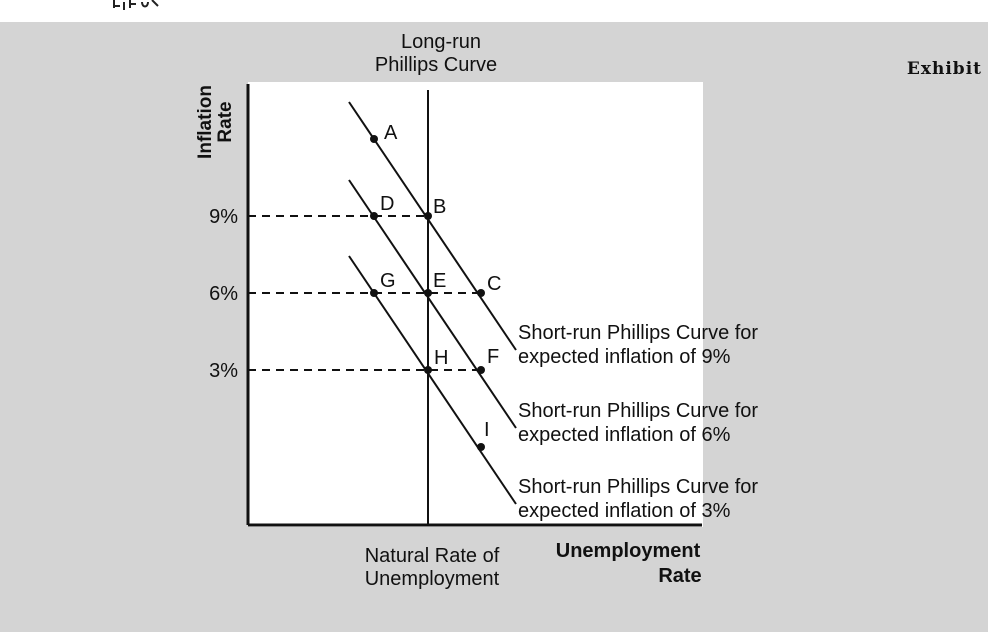 This screenshot has height=638, width=988. Describe the element at coordinates (481, 370) in the screenshot. I see `point-f` at that location.